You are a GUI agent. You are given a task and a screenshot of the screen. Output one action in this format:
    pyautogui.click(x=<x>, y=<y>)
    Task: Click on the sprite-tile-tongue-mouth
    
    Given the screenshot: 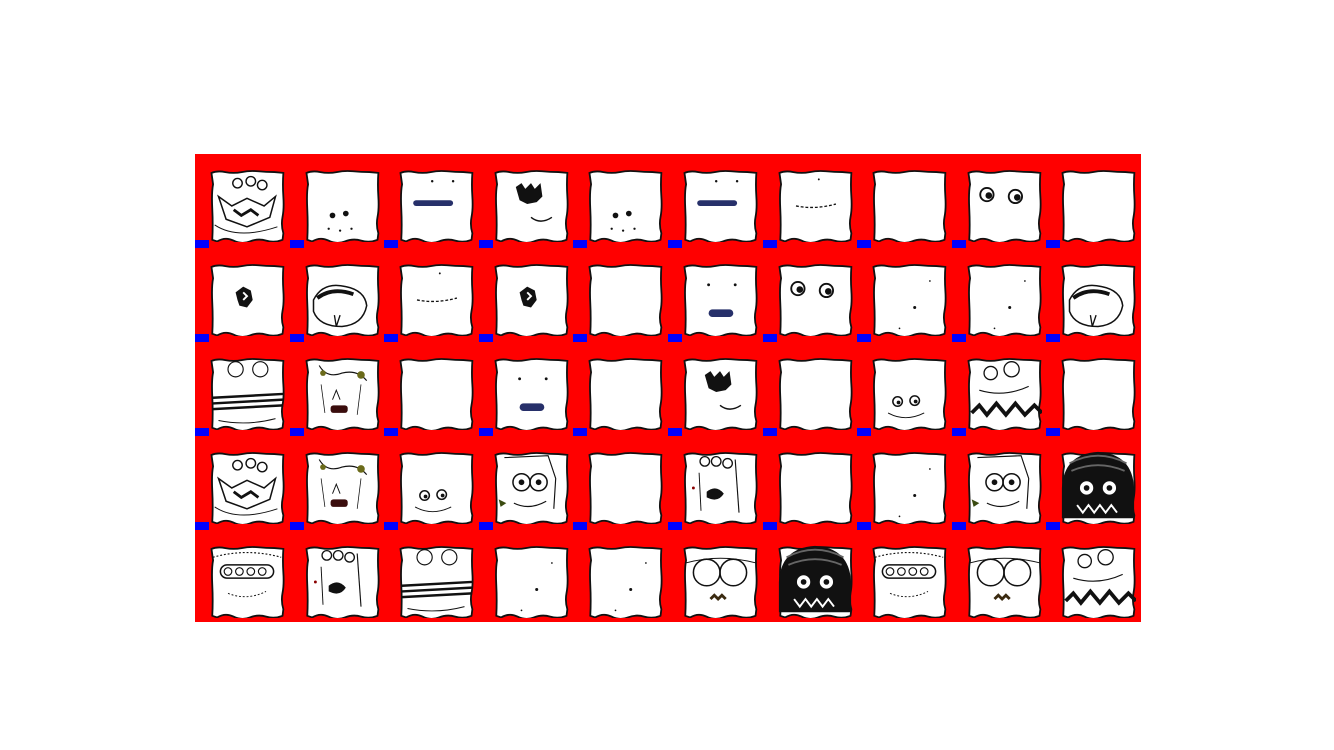 What is the action you would take?
    pyautogui.click(x=1098, y=299)
    